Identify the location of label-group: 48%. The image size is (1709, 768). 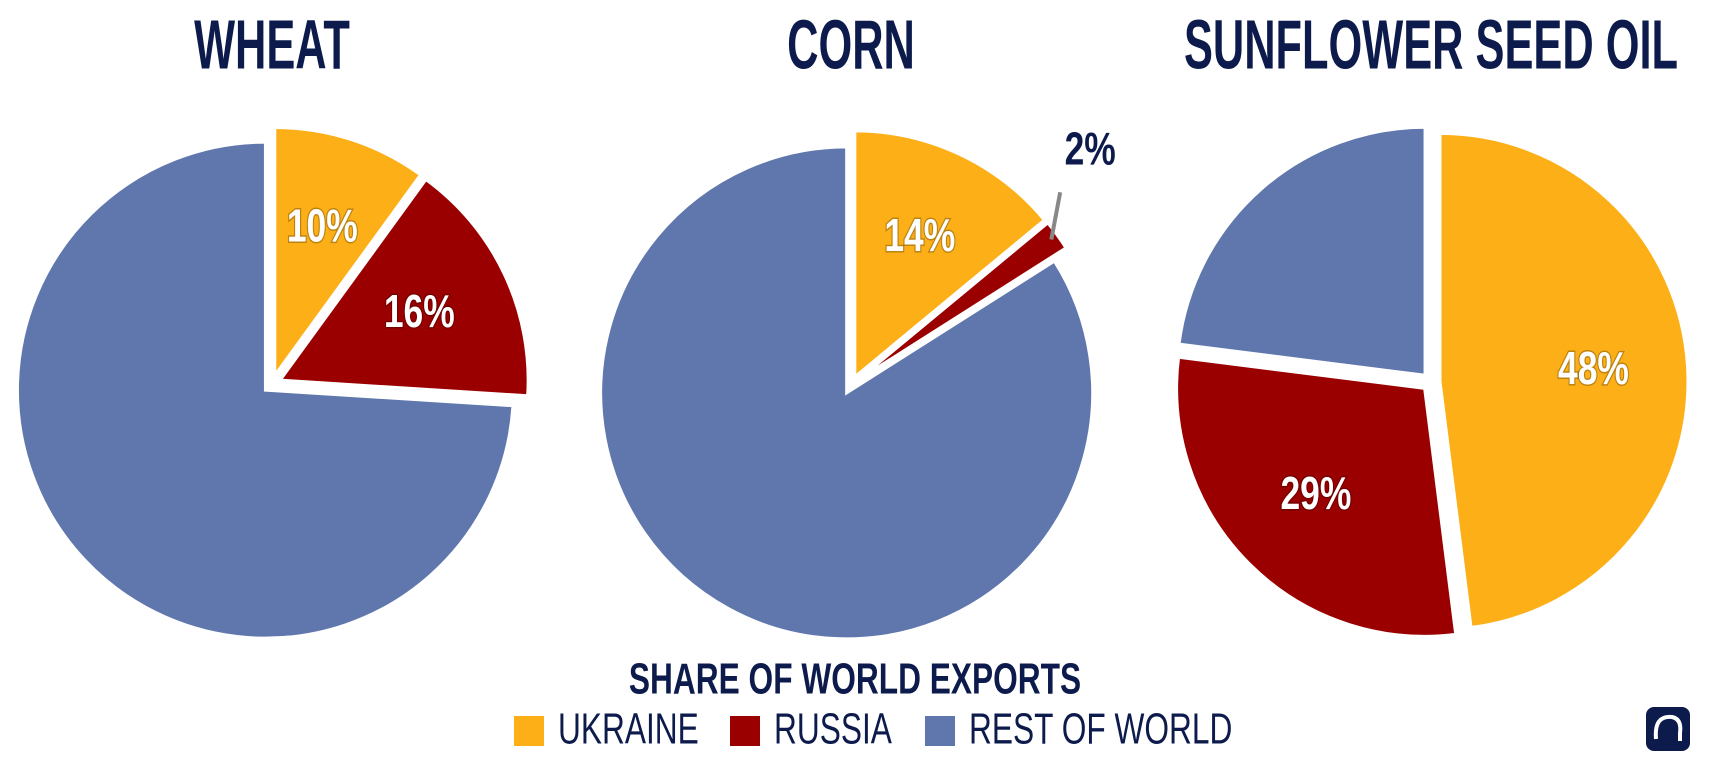
(1594, 368).